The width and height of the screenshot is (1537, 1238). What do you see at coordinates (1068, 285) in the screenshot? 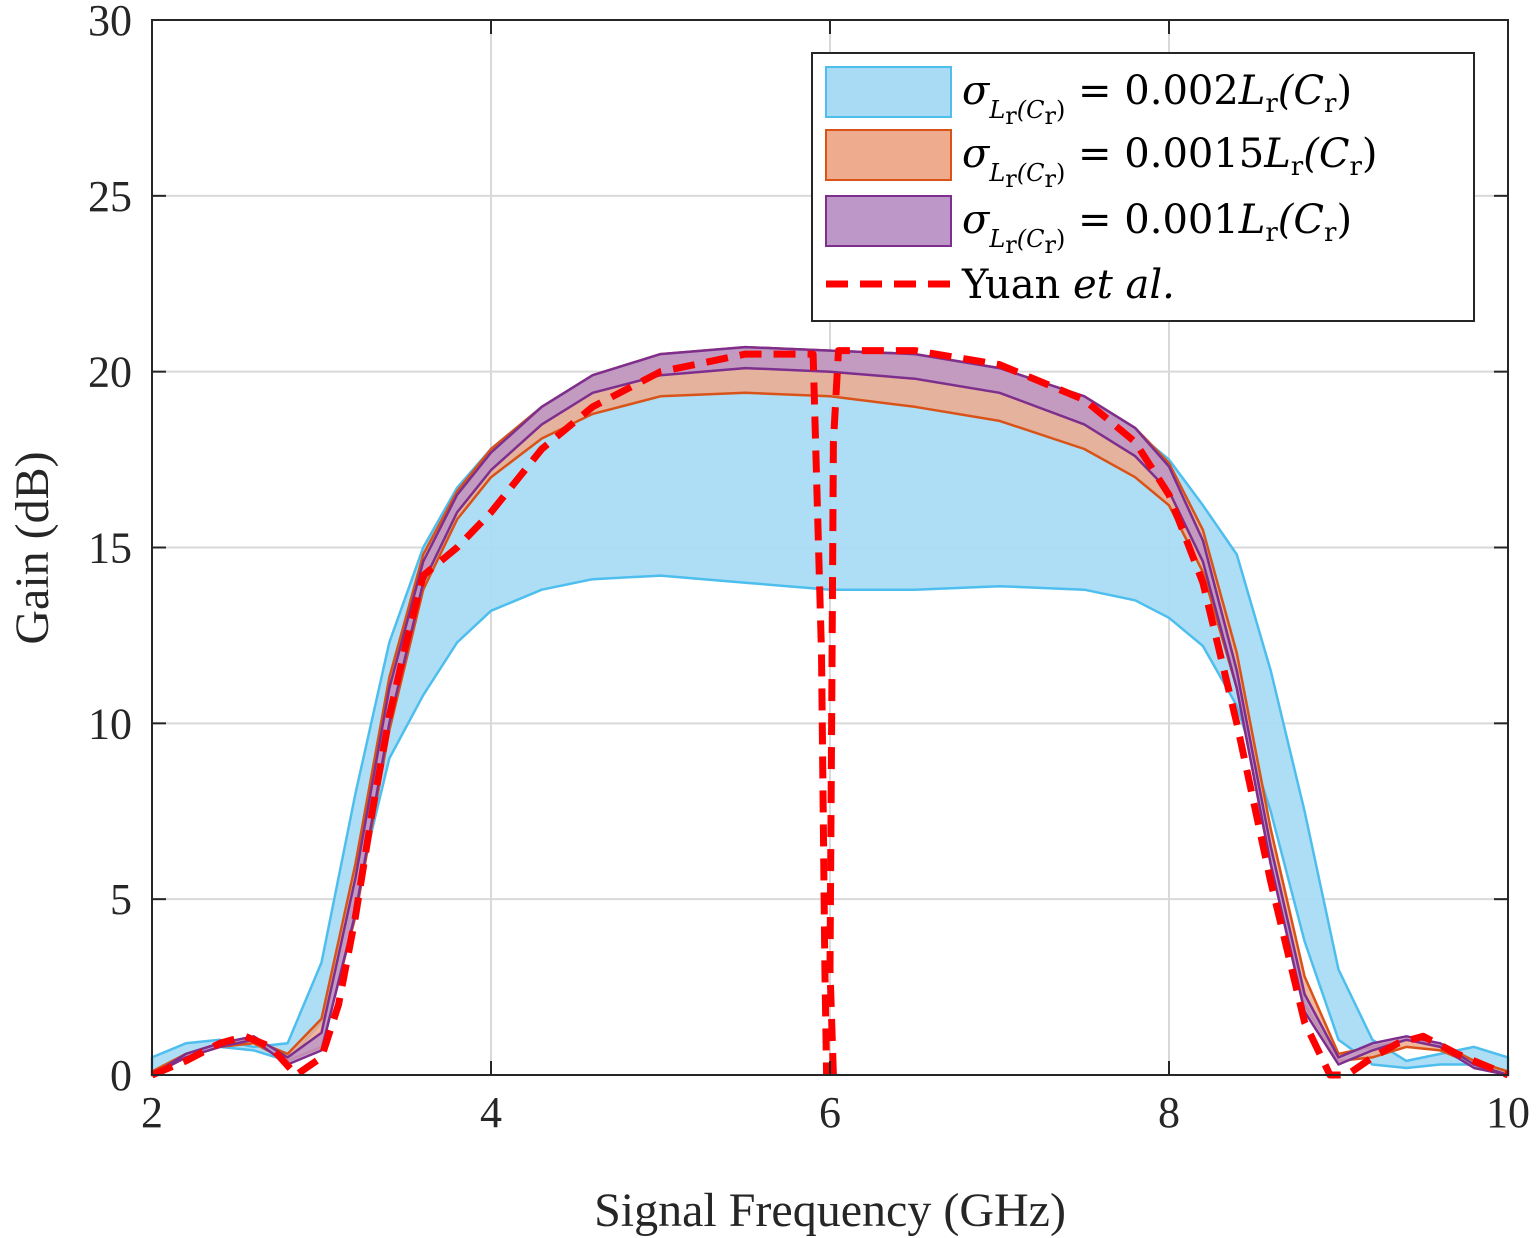
I see `legend-label-yuan: Yuan et al.` at bounding box center [1068, 285].